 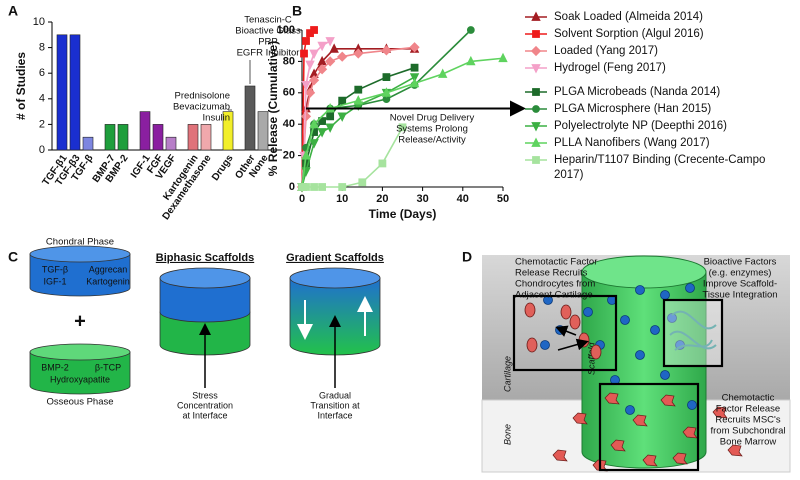 What do you see at coordinates (80, 321) in the screenshot?
I see `plus-sign: +` at bounding box center [80, 321].